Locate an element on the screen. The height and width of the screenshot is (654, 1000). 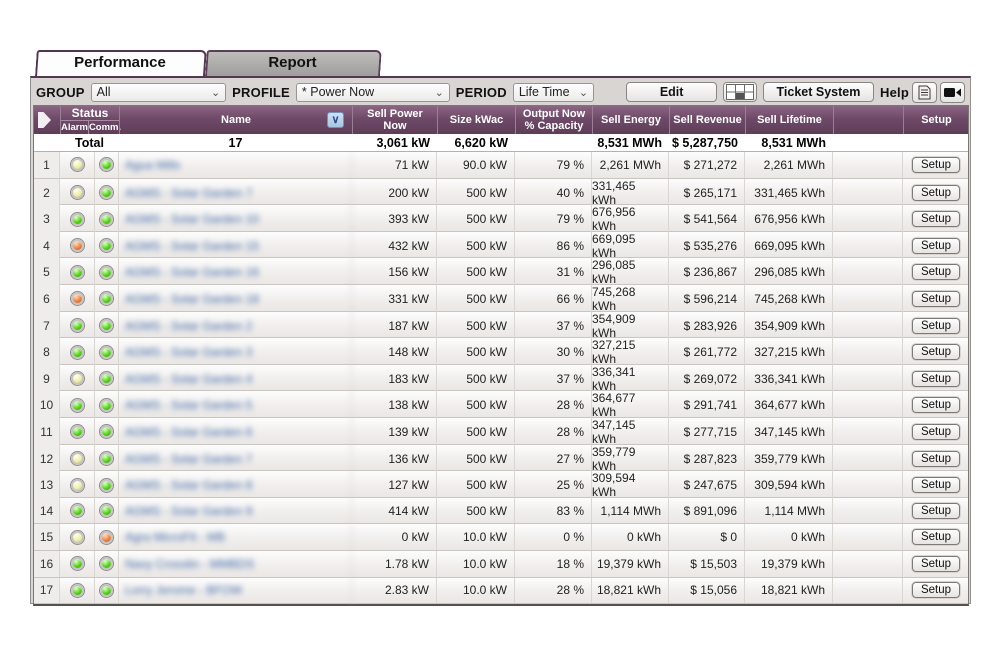
comm-status-cell is located at coordinates (107, 192).